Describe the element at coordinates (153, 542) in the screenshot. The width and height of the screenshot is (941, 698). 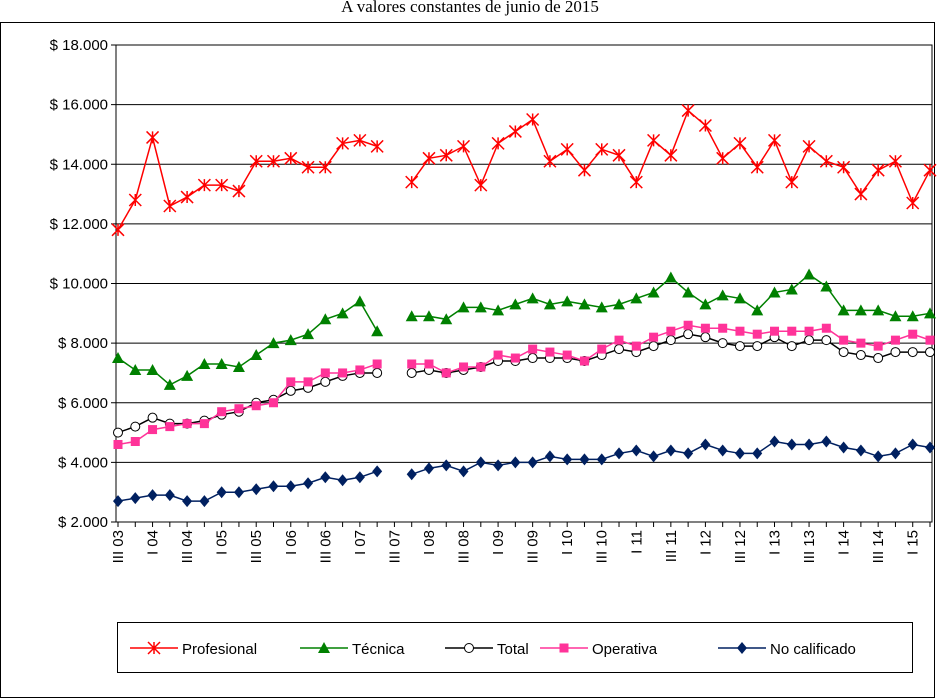
I see `x-tick-label: I 04` at that location.